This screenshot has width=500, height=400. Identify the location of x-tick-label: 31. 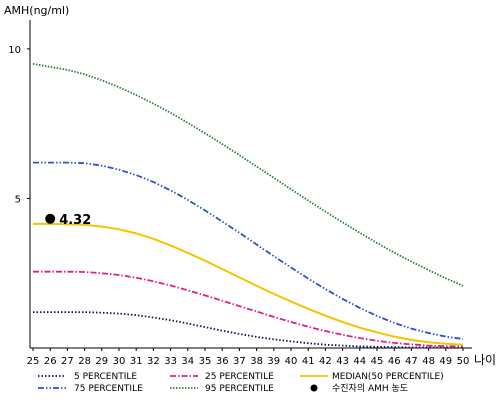
(136, 361).